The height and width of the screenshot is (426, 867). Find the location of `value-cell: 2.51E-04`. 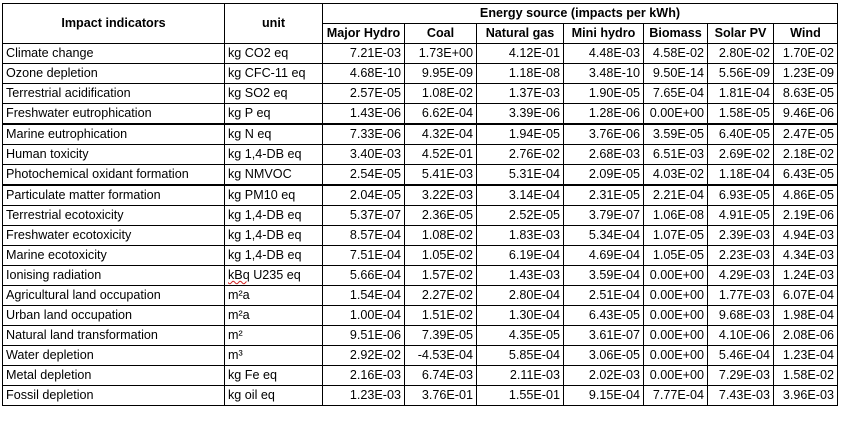

value-cell: 2.51E-04 is located at coordinates (603, 295).